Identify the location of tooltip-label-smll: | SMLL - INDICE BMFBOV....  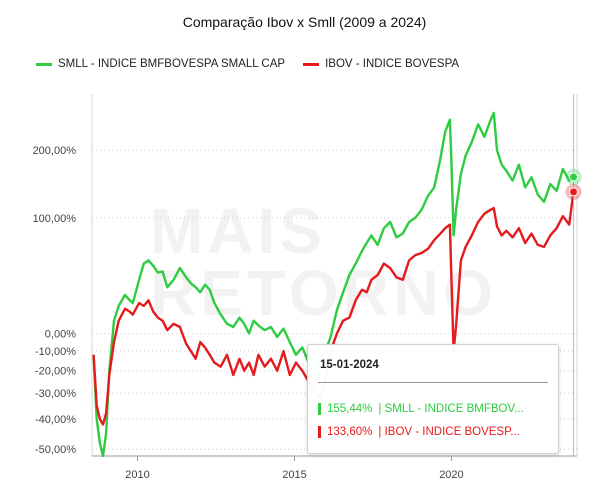
(450, 409).